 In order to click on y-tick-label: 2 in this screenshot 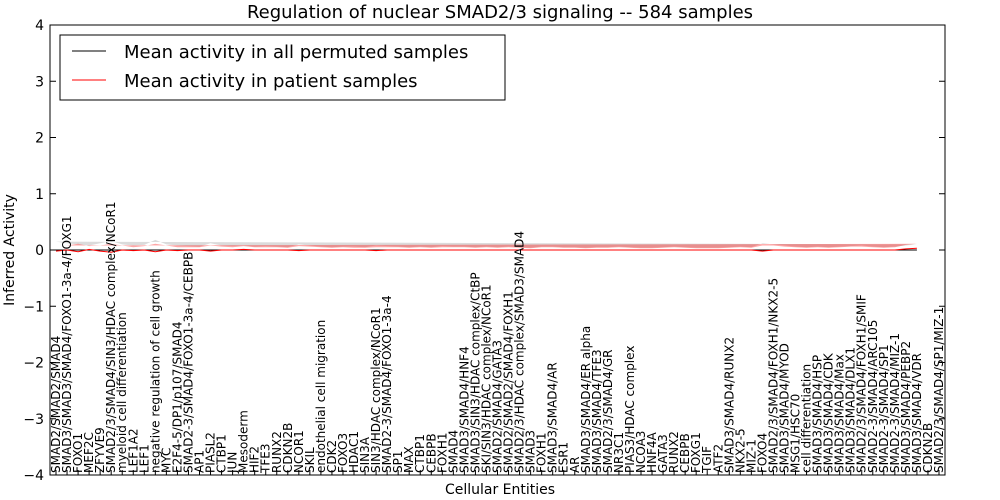, I will do `click(39, 139)`.